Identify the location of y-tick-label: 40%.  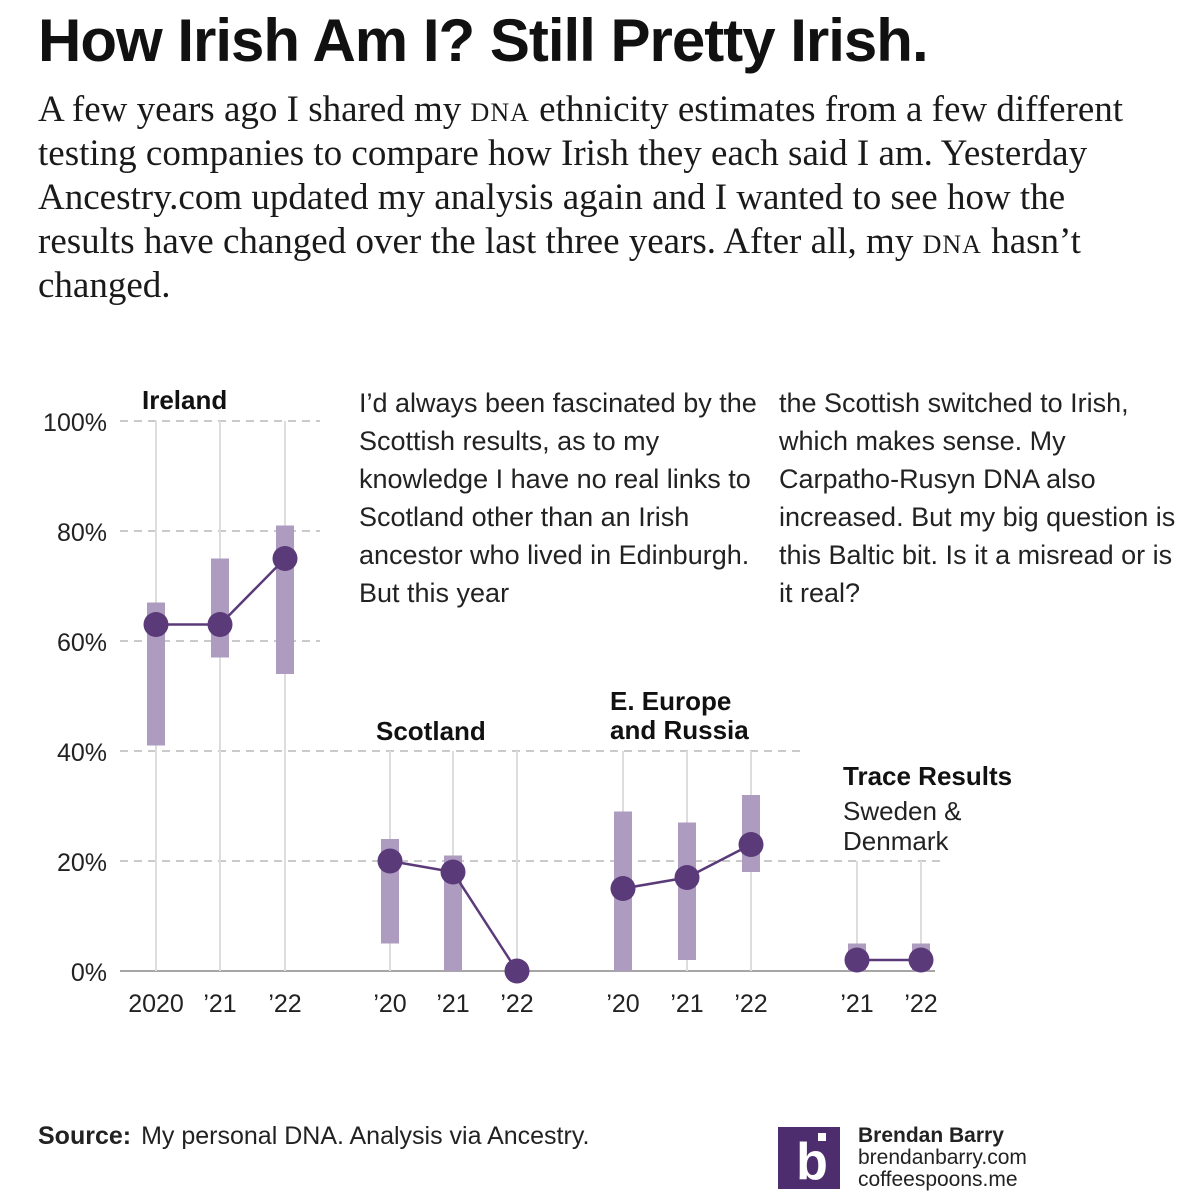
(82, 753).